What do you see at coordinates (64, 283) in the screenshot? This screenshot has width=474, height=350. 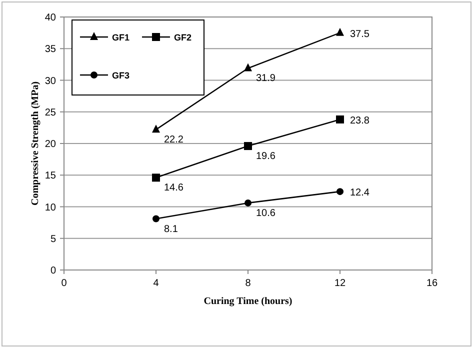 I see `x-tick-label: 0` at bounding box center [64, 283].